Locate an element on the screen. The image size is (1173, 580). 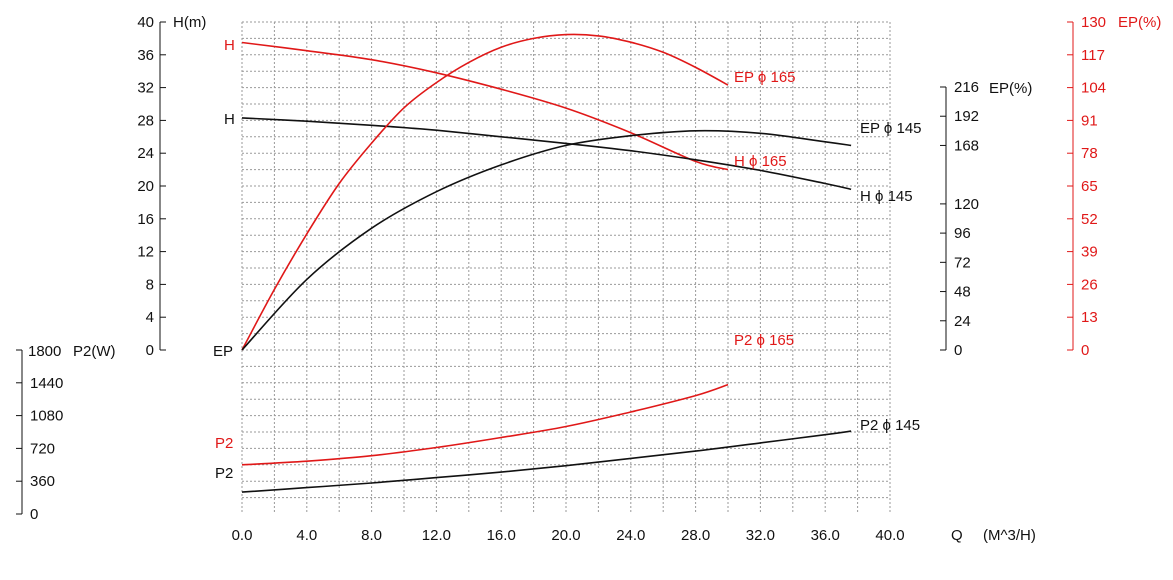
x-axis-tick-label: 28.0 is located at coordinates (695, 535).